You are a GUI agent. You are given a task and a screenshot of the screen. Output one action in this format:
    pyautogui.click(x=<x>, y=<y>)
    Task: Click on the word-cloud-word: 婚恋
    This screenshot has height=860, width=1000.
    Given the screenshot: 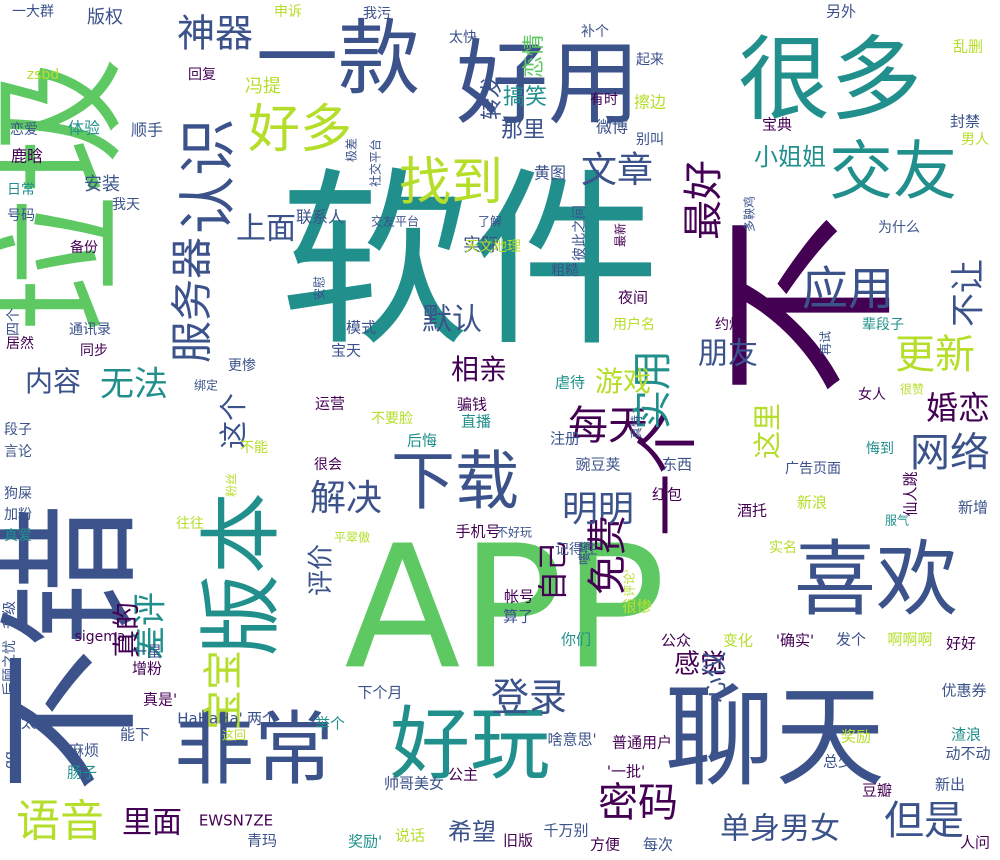 What is the action you would take?
    pyautogui.click(x=958, y=408)
    